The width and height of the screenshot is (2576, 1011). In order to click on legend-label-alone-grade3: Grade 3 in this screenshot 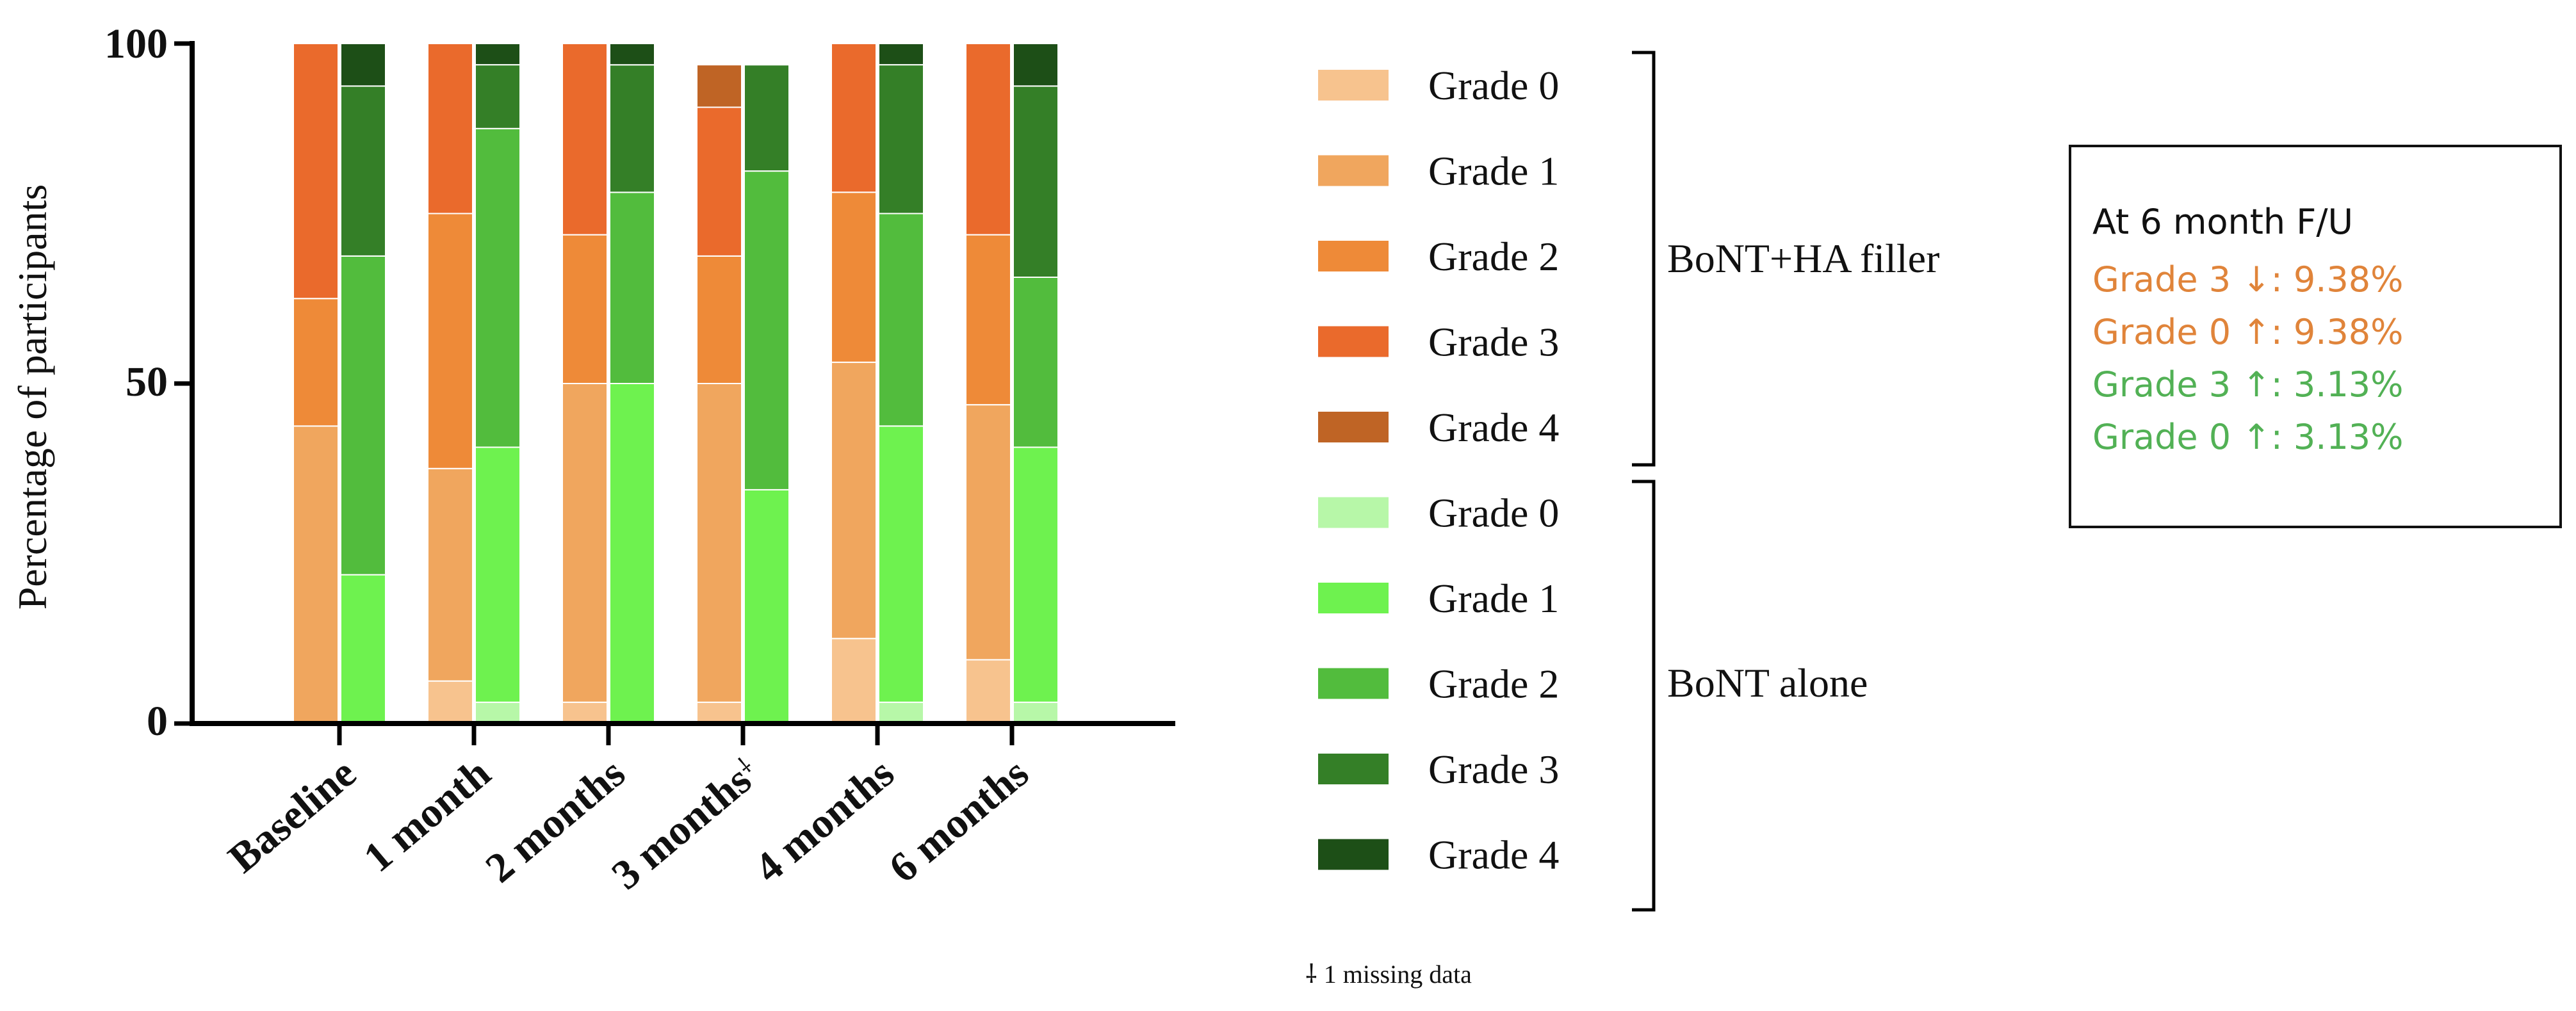, I will do `click(1493, 769)`.